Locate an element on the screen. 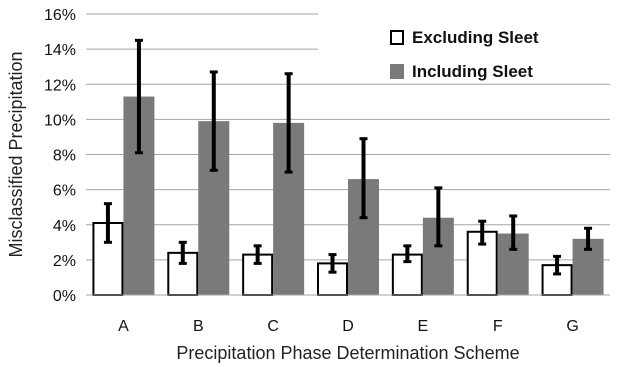 Image resolution: width=621 pixels, height=367 pixels. error-bar-excluding-sleet-E is located at coordinates (407, 254).